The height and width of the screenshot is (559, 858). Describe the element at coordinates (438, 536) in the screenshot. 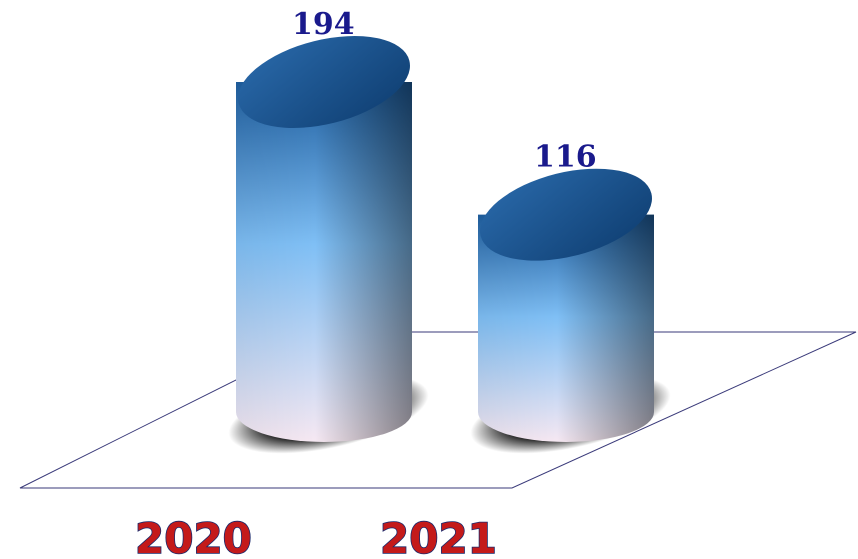

I see `category-label: 2021` at that location.